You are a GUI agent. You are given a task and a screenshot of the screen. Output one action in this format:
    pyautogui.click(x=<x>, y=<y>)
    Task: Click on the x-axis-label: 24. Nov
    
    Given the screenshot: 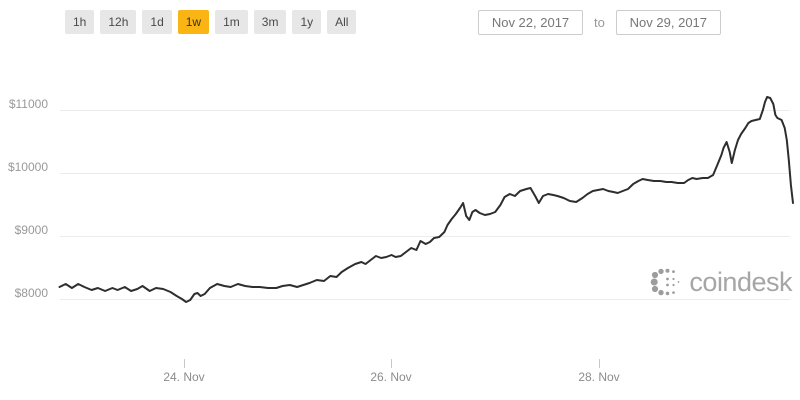 What is the action you would take?
    pyautogui.click(x=184, y=377)
    